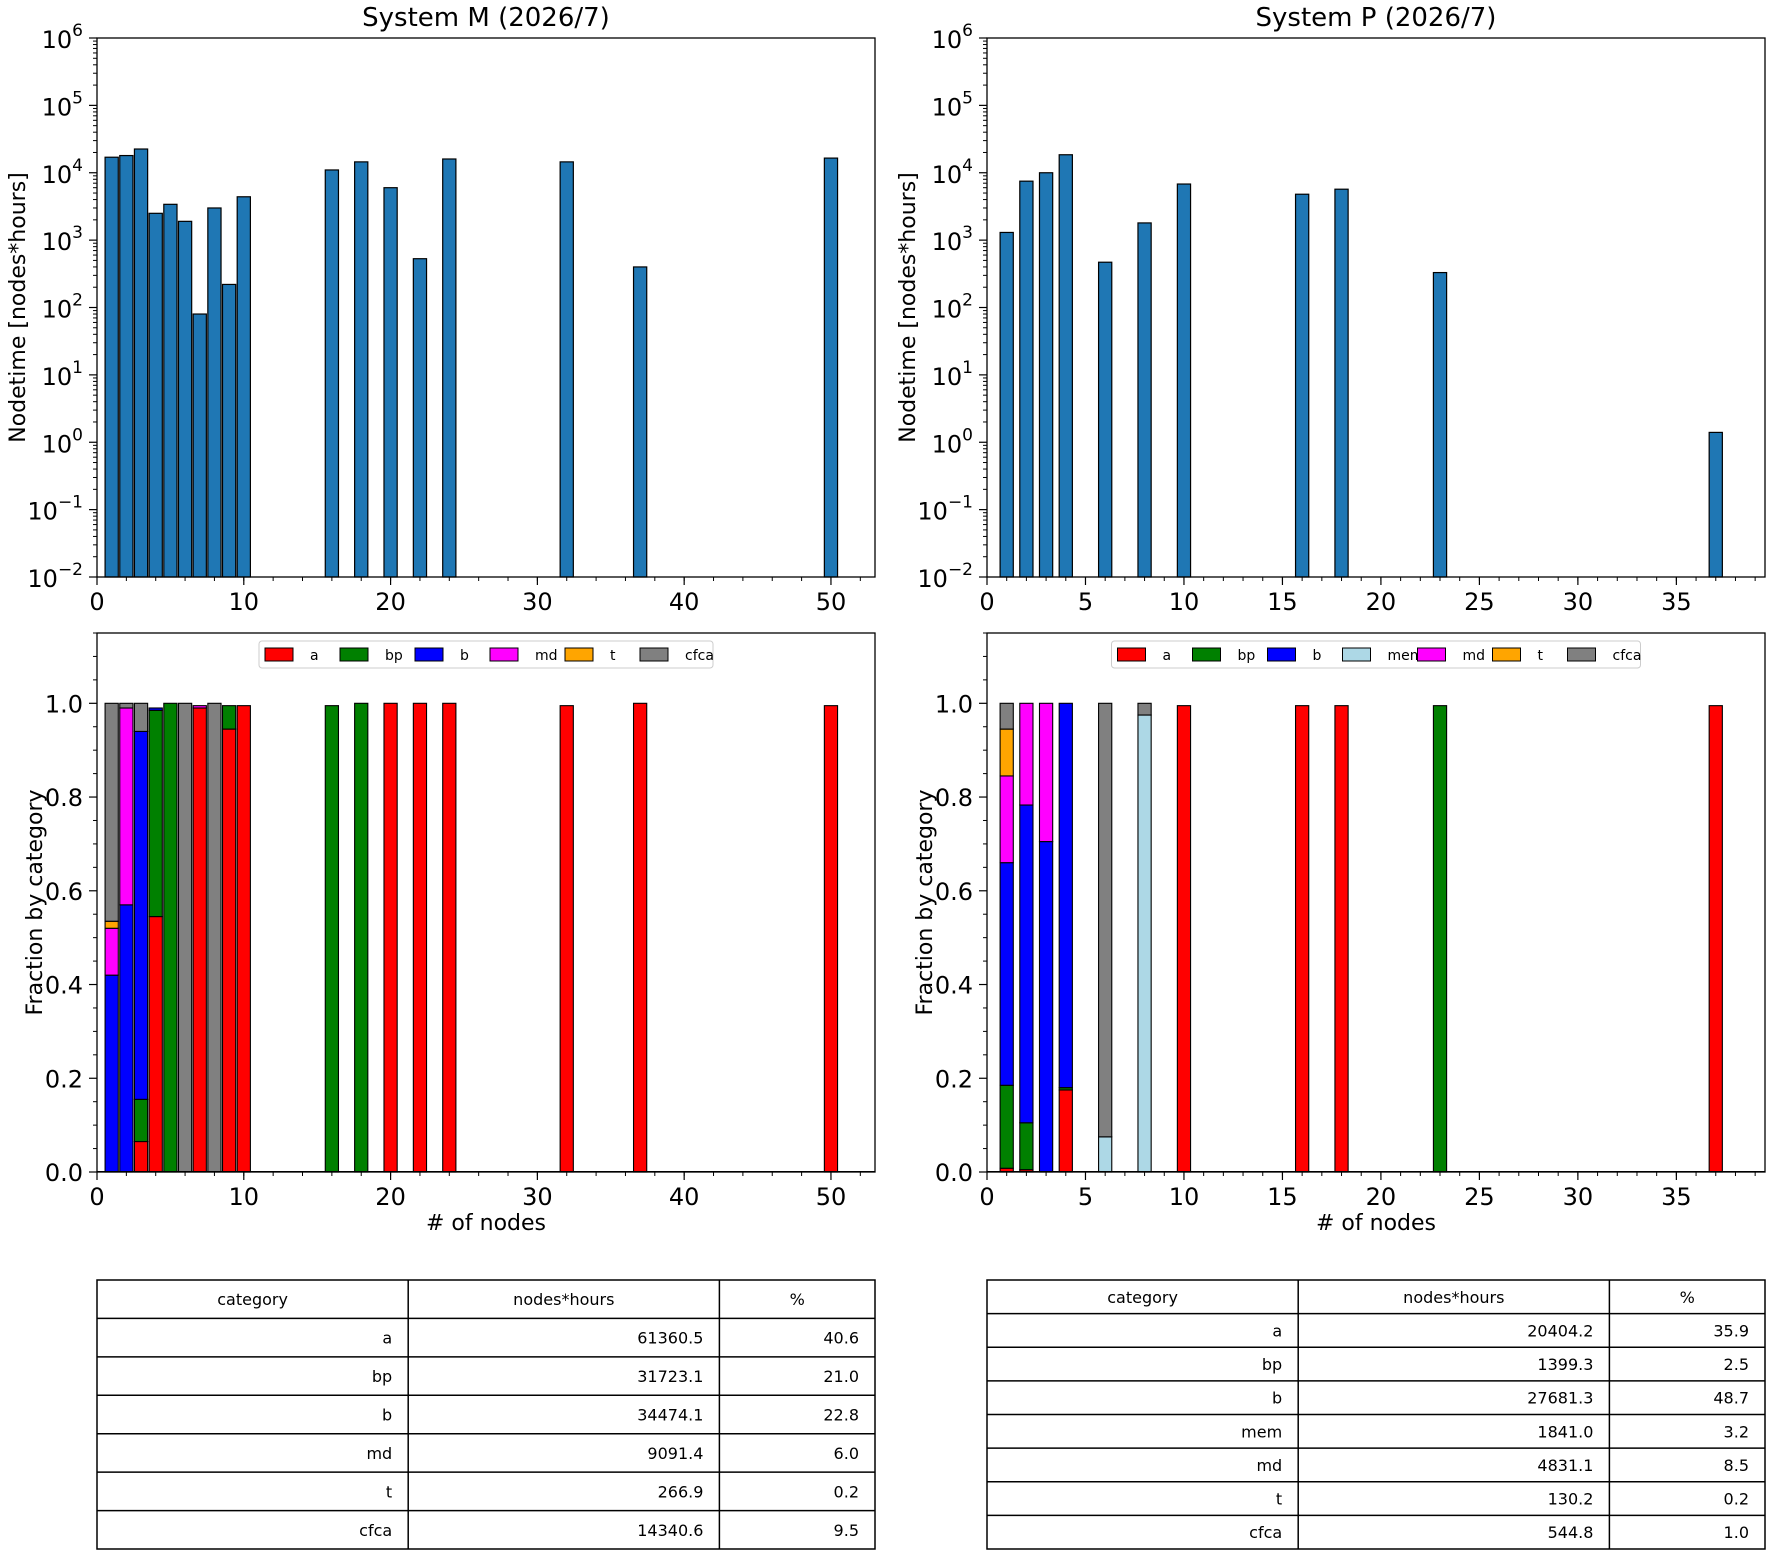  Describe the element at coordinates (954, 986) in the screenshot. I see `y-tick-label: 0.4` at that location.